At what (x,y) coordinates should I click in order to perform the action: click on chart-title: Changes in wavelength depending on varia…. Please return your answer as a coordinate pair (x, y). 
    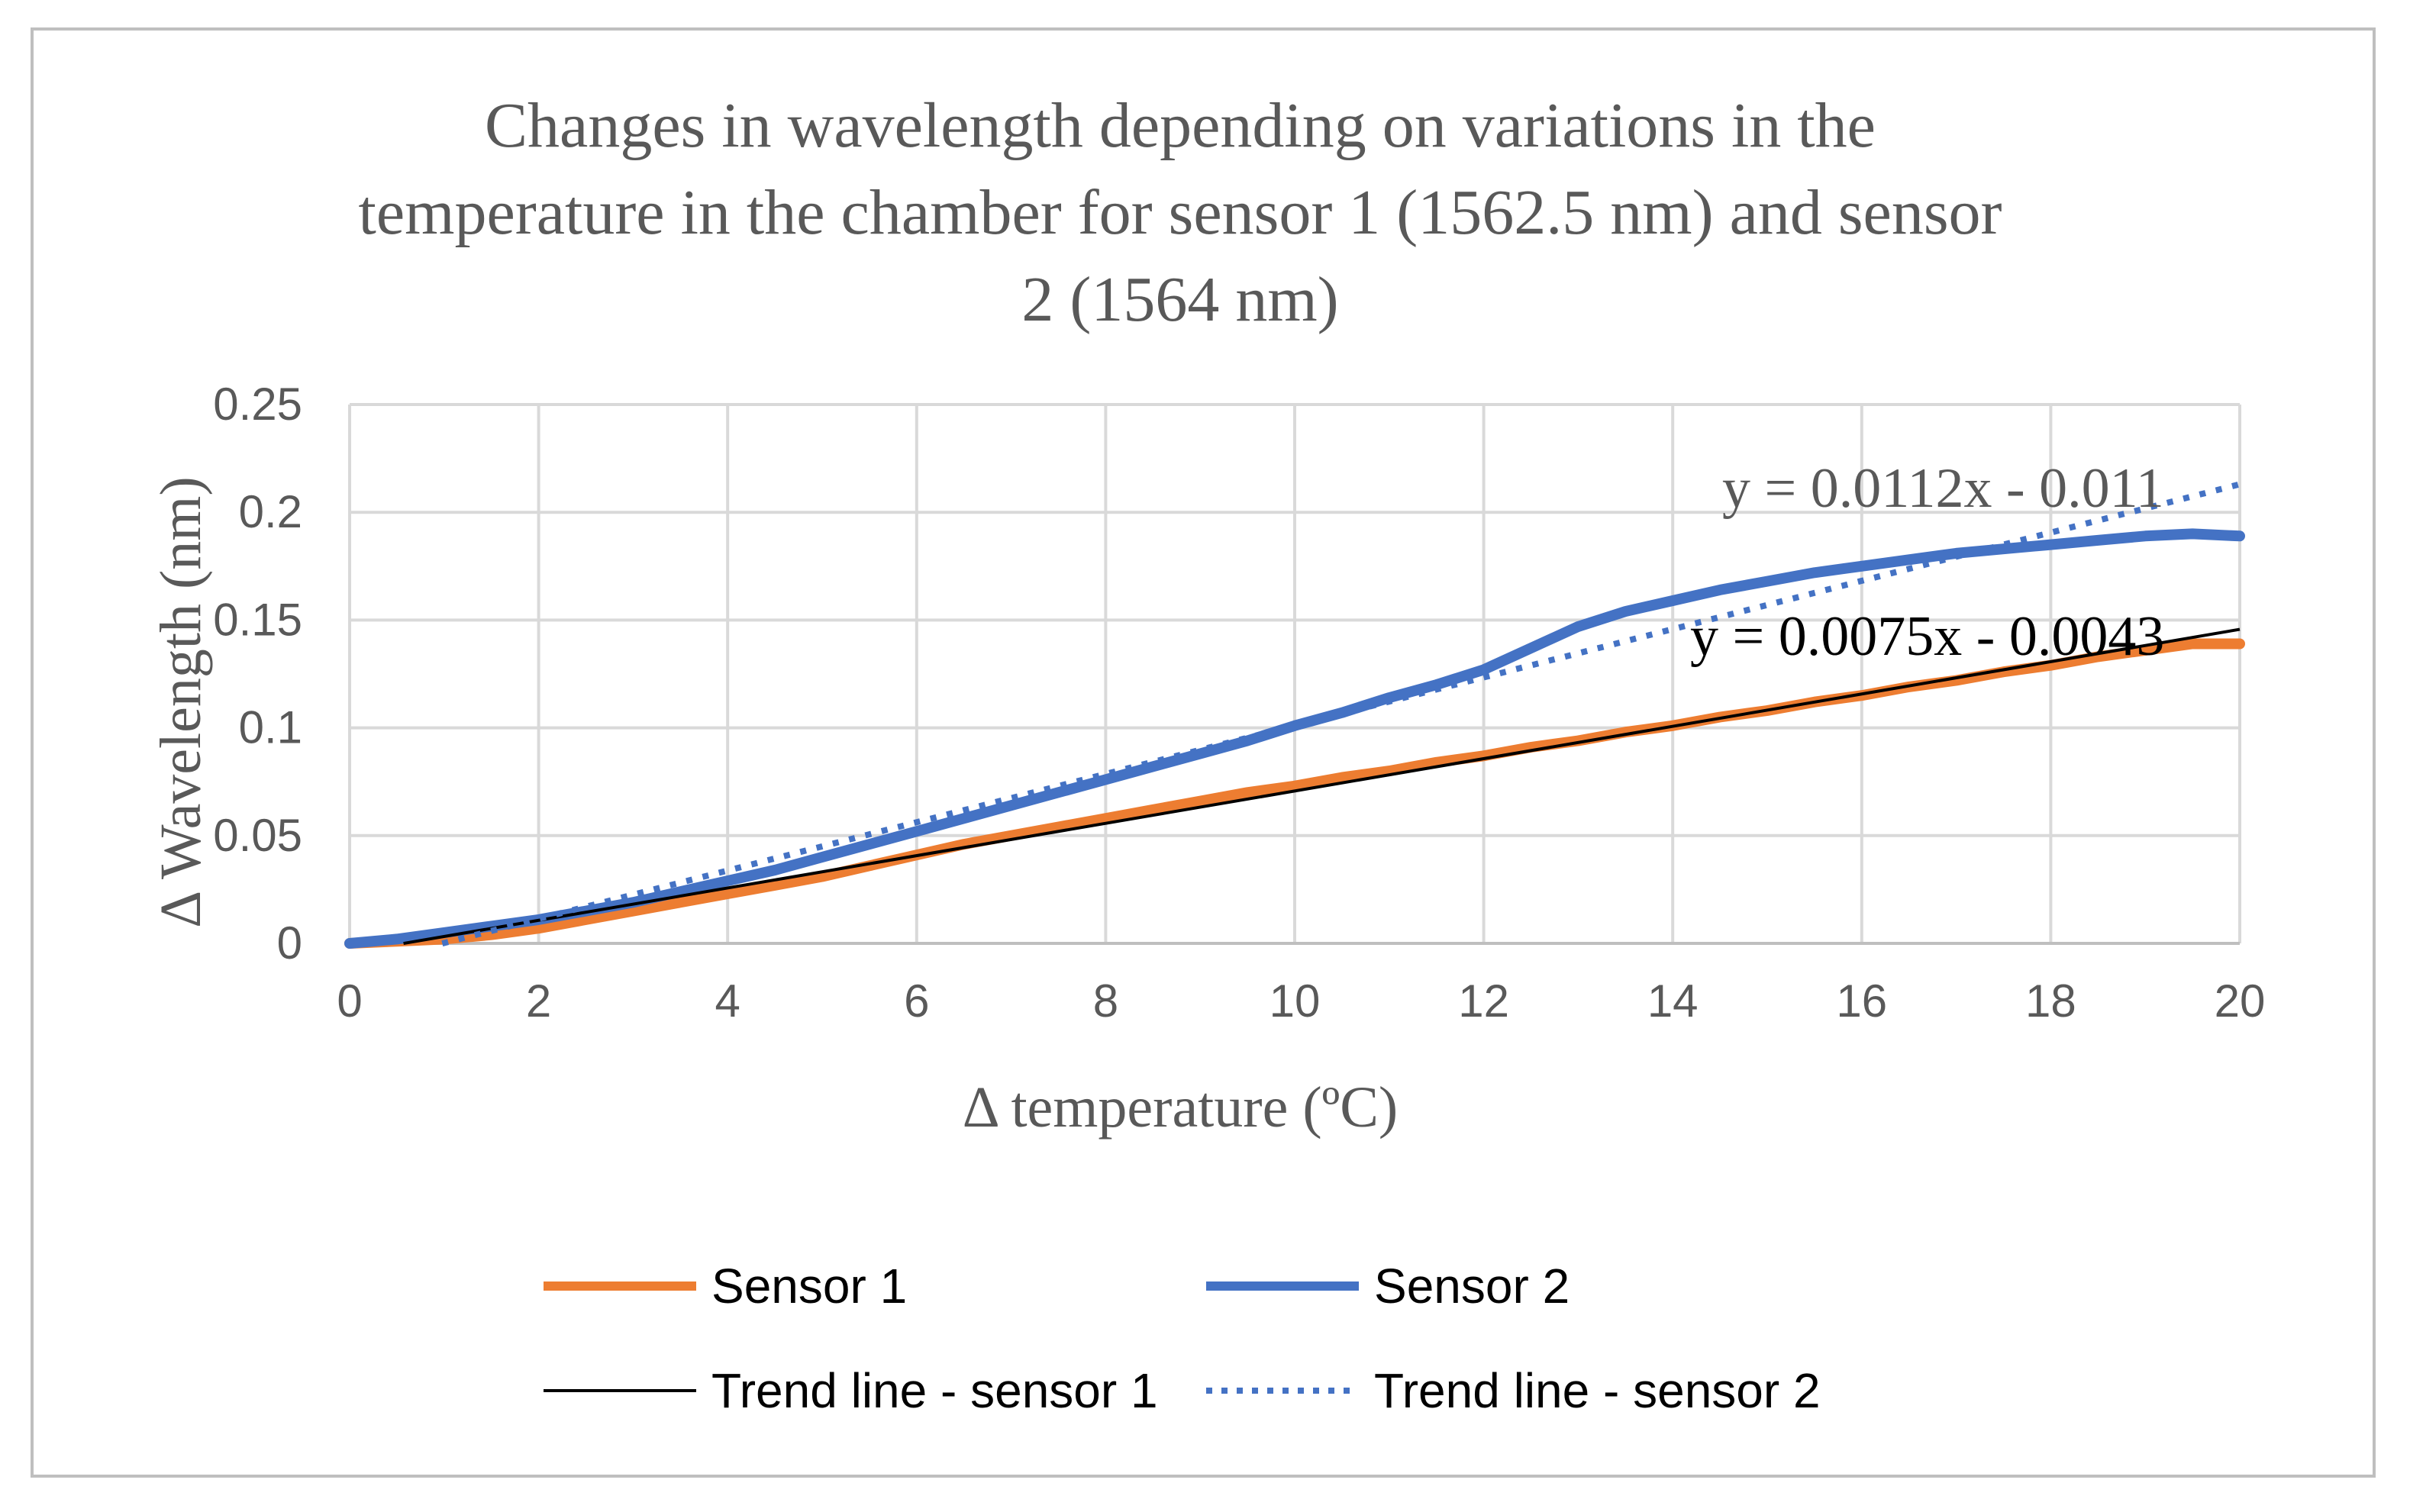
    Looking at the image, I should click on (1180, 212).